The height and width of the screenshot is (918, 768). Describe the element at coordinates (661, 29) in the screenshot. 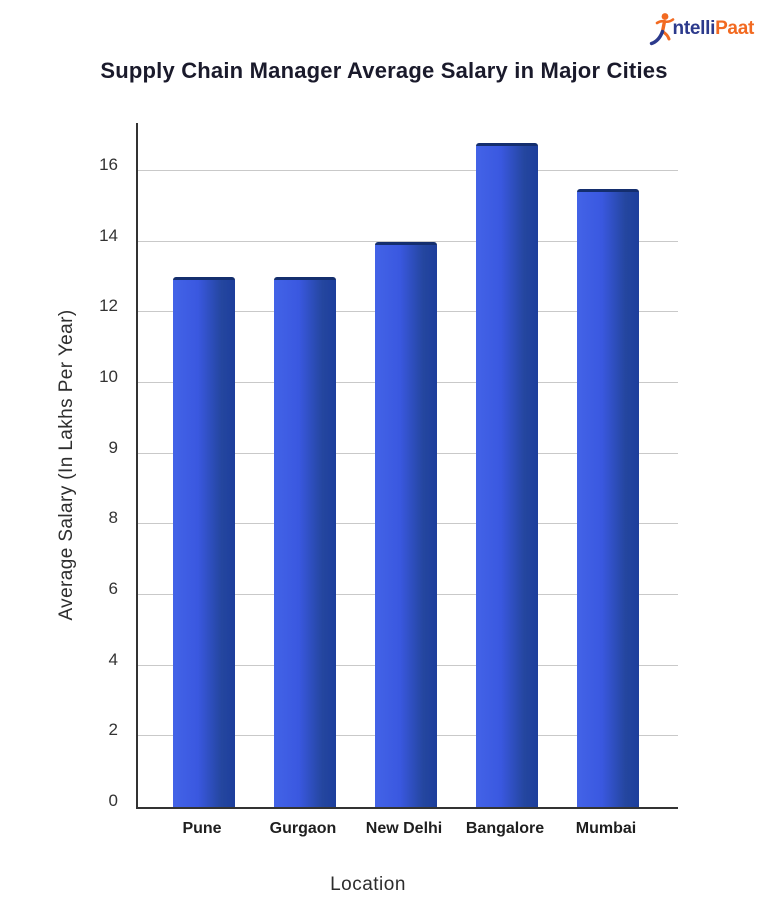

I see `jumping-person-icon` at that location.